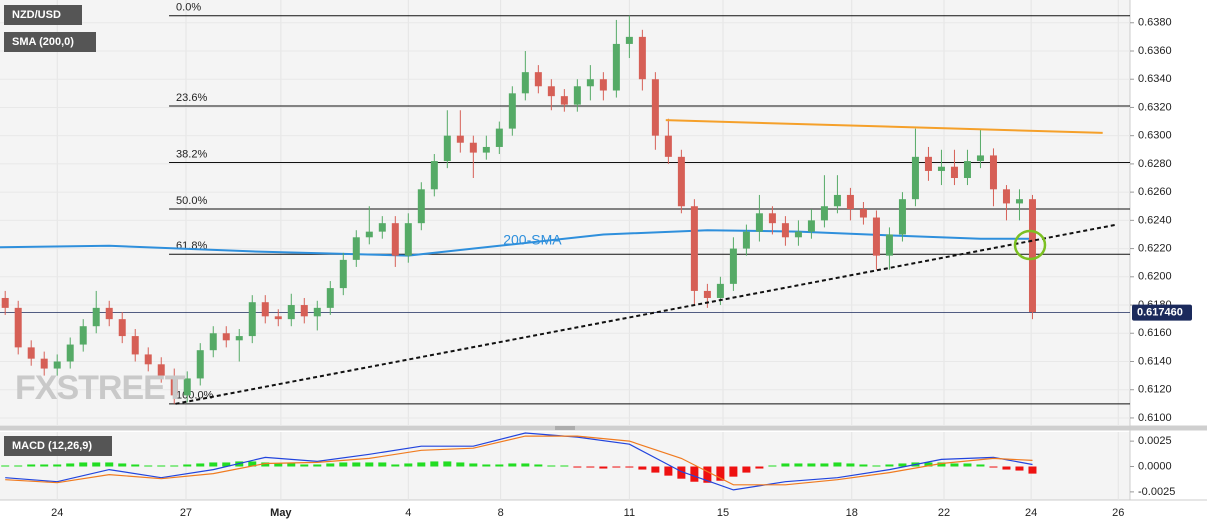  I want to click on watermark: FXSTREET, so click(100, 388).